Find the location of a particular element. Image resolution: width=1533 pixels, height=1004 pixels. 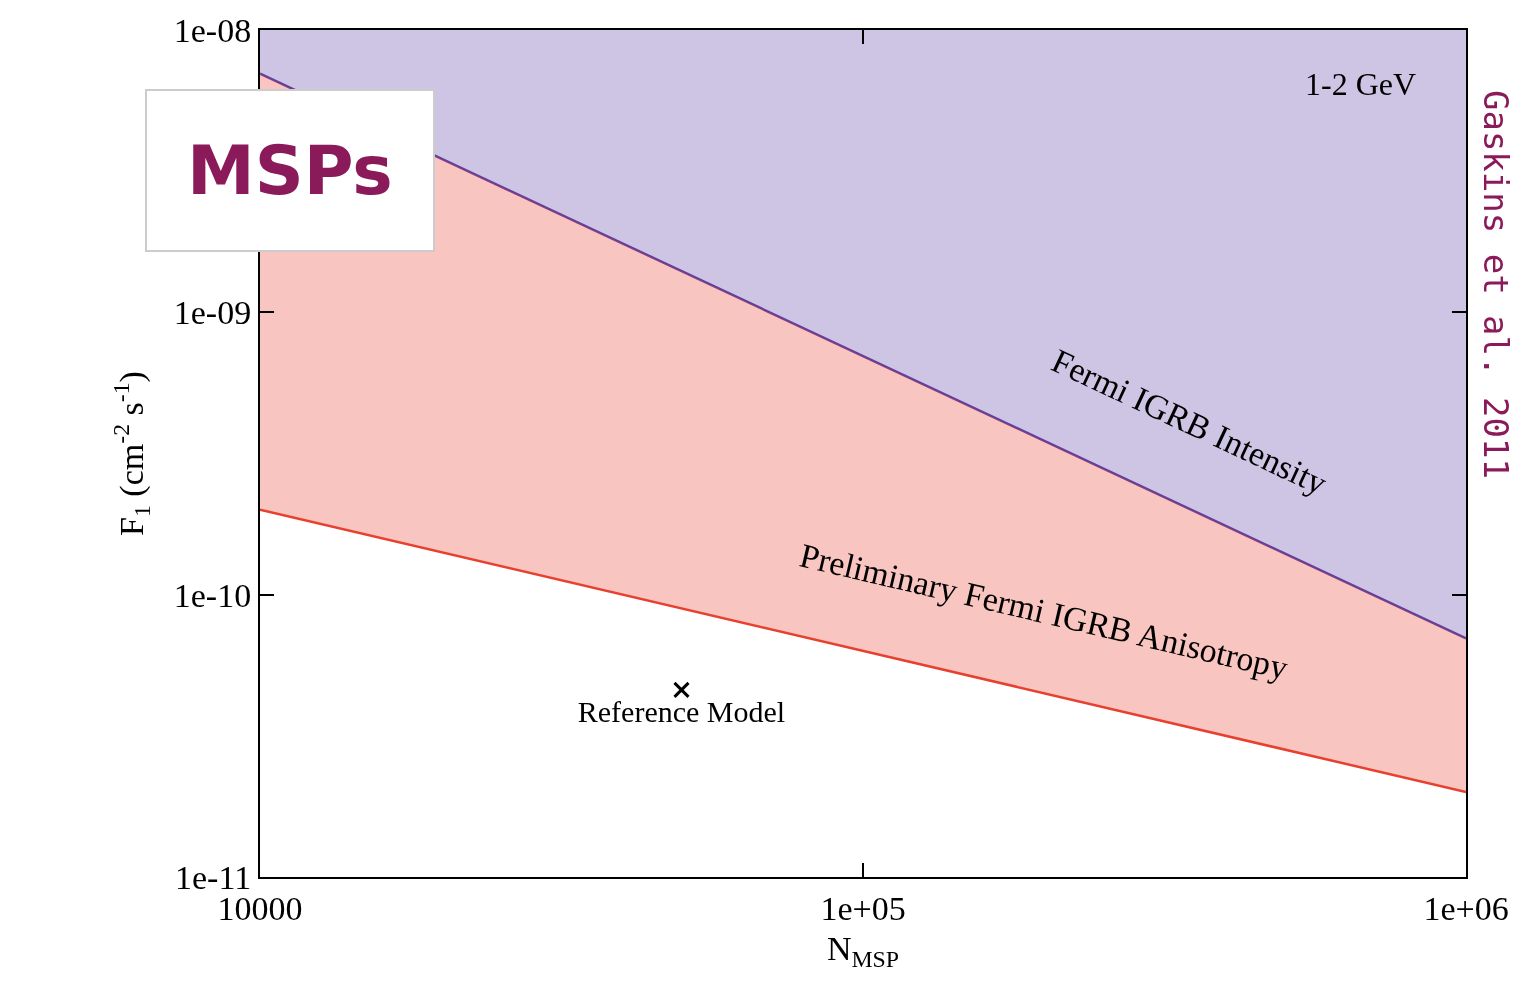

x-tick-label: 1e+05 is located at coordinates (863, 908).